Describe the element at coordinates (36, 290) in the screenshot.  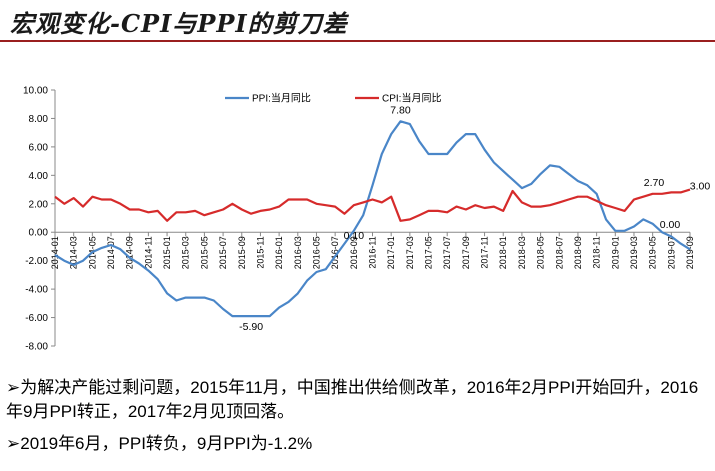
I see `y-tick-label: -4.00` at that location.